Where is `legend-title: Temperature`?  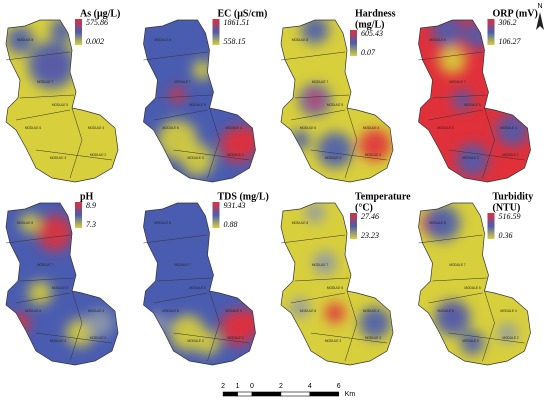
legend-title: Temperature is located at coordinates (383, 196).